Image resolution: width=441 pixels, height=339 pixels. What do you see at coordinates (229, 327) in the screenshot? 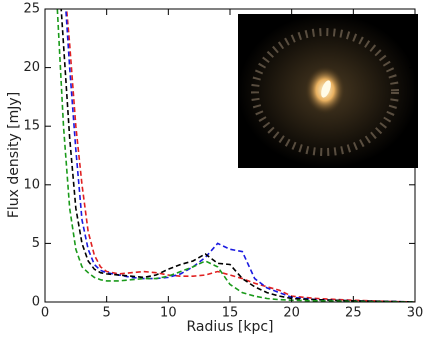
I see `x-axis-label: Radius [kpc]` at bounding box center [229, 327].